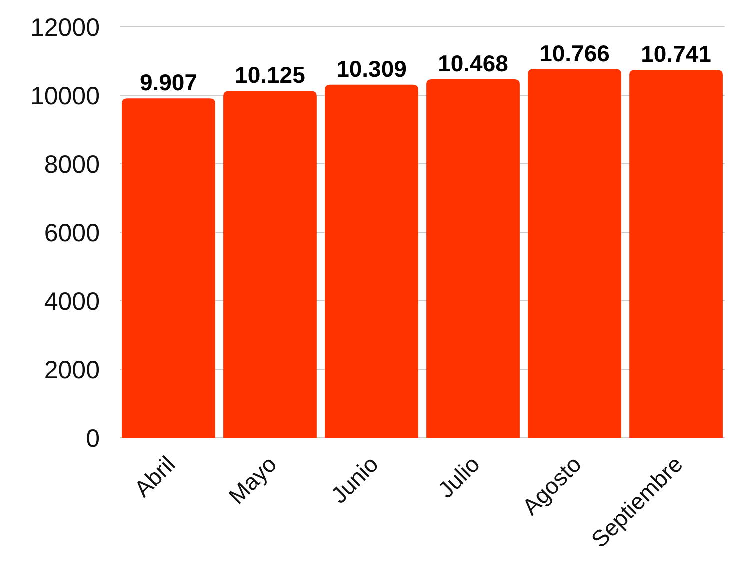  What do you see at coordinates (473, 63) in the screenshot?
I see `data-label: 10.468` at bounding box center [473, 63].